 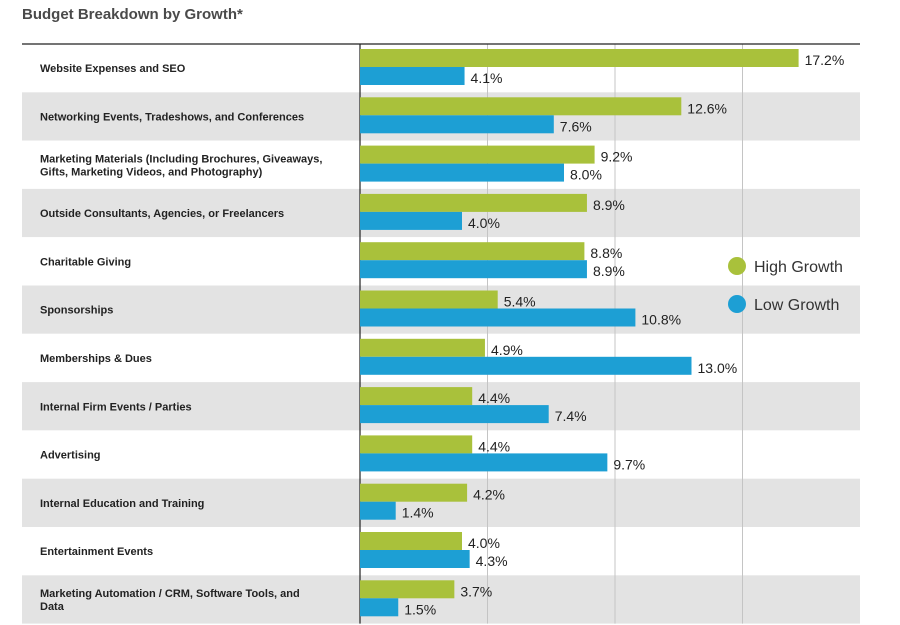 What do you see at coordinates (629, 464) in the screenshot?
I see `data-label: 9.7%` at bounding box center [629, 464].